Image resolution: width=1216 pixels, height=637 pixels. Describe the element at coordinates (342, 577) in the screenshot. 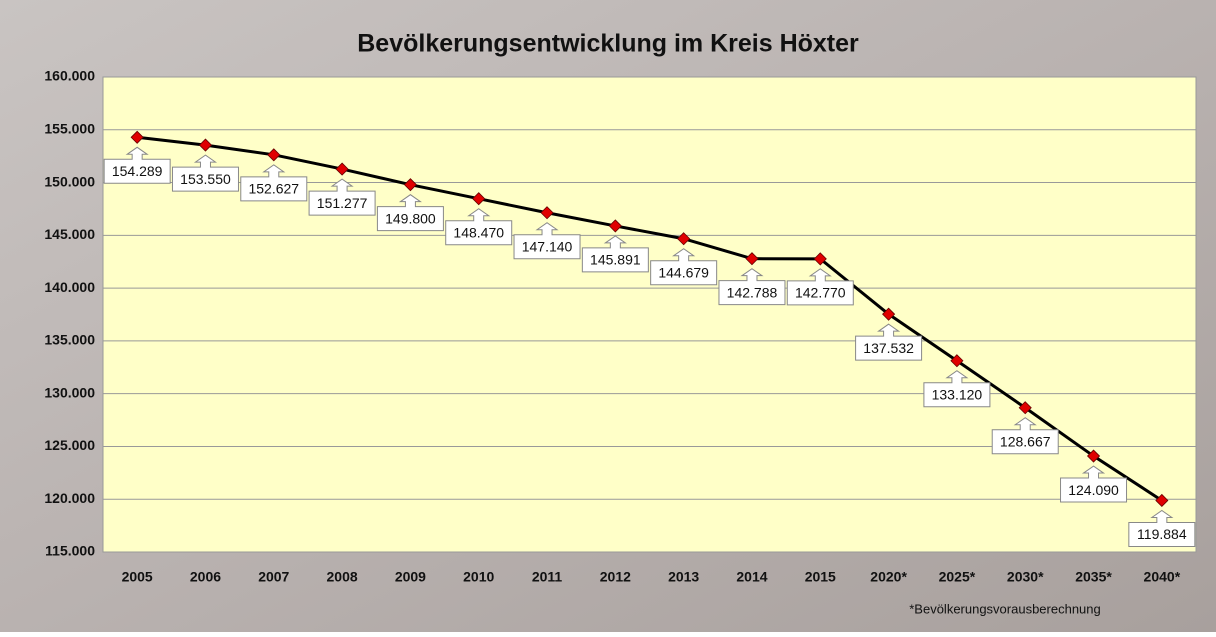

I see `x-tick-label: 2008` at that location.